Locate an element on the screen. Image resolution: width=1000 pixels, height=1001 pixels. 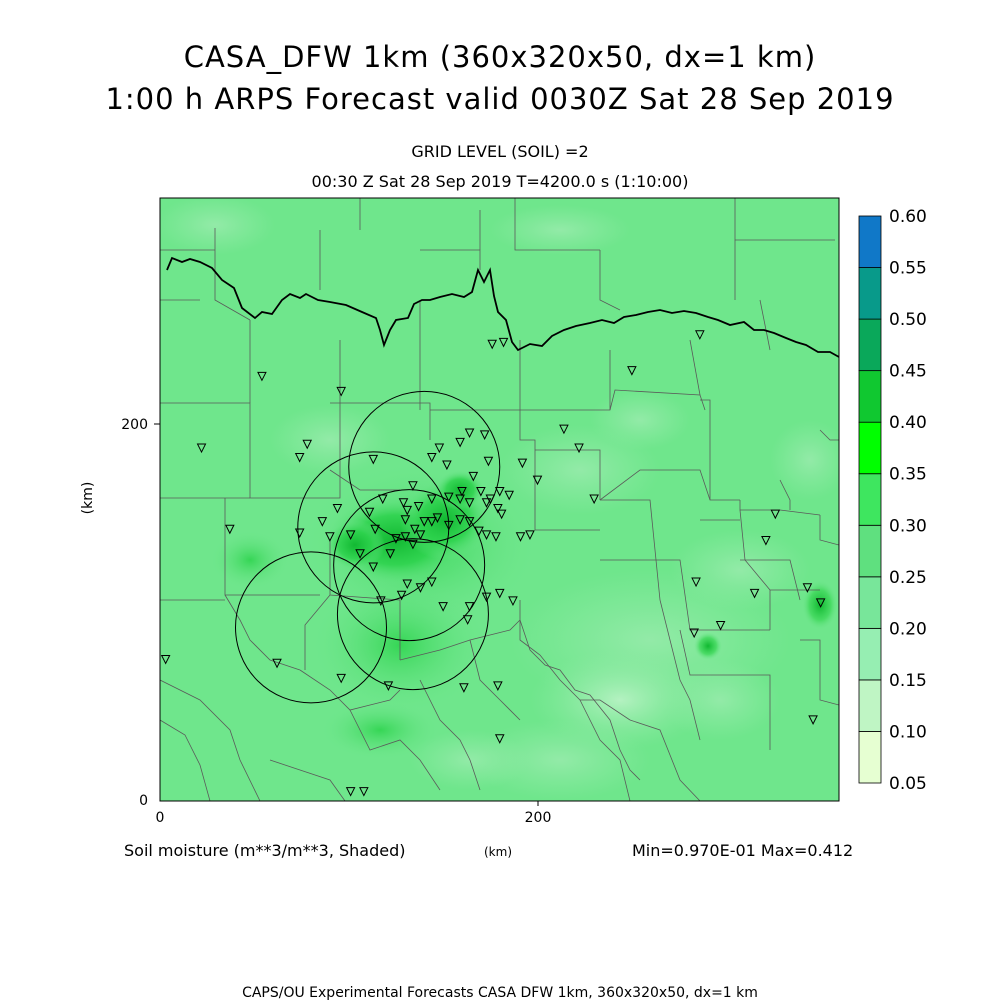
x-tick-0: 0 is located at coordinates (160, 818).